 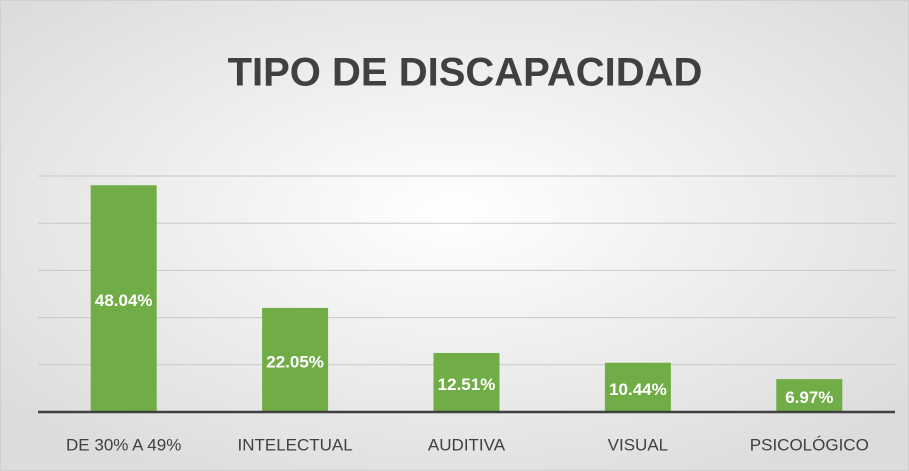 I want to click on value-label: 6.97%, so click(x=809, y=397).